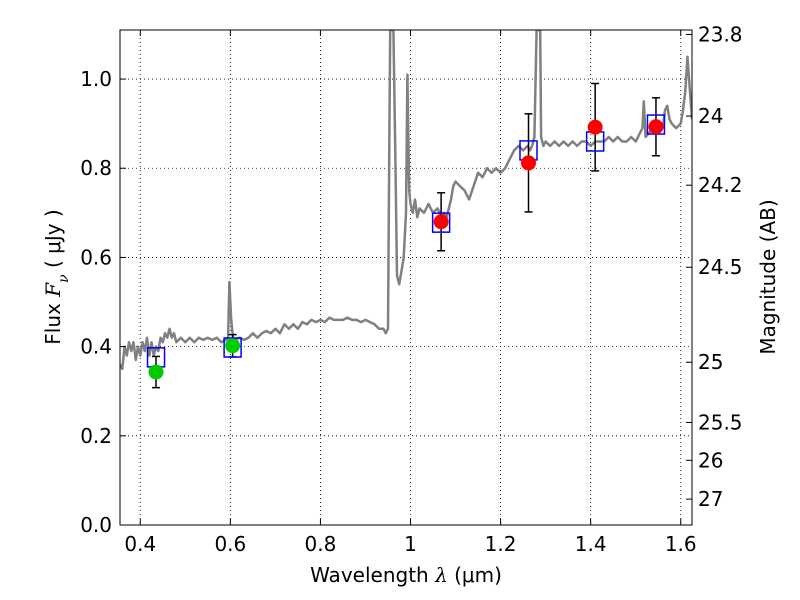  Describe the element at coordinates (720, 422) in the screenshot. I see `y2-tick-label-5: 25.5` at that location.